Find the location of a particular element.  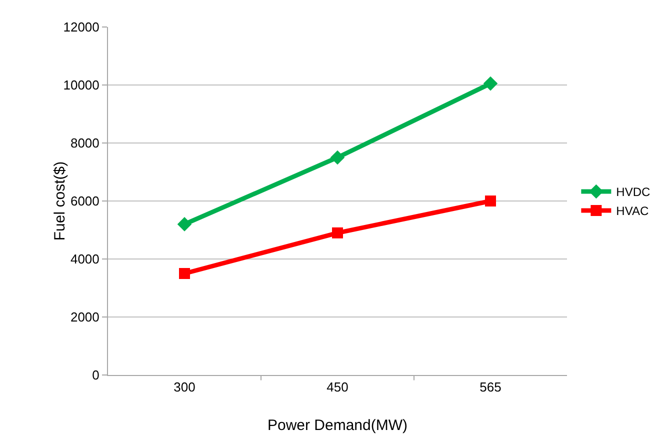

y-tick-label: 4000 is located at coordinates (85, 259).